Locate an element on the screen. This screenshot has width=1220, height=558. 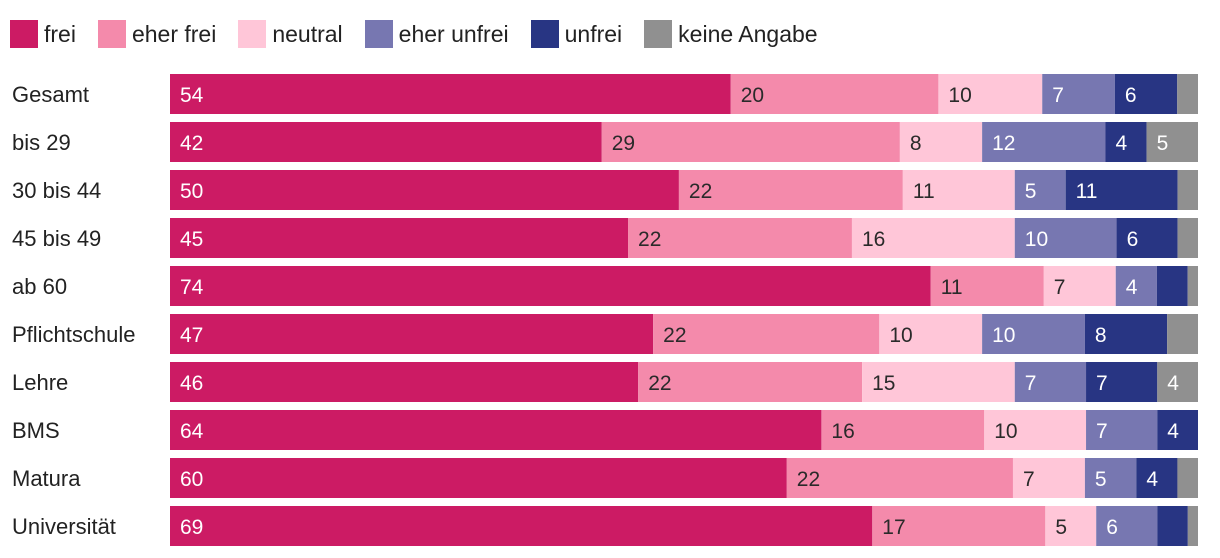
data-label: 46 is located at coordinates (191, 383).